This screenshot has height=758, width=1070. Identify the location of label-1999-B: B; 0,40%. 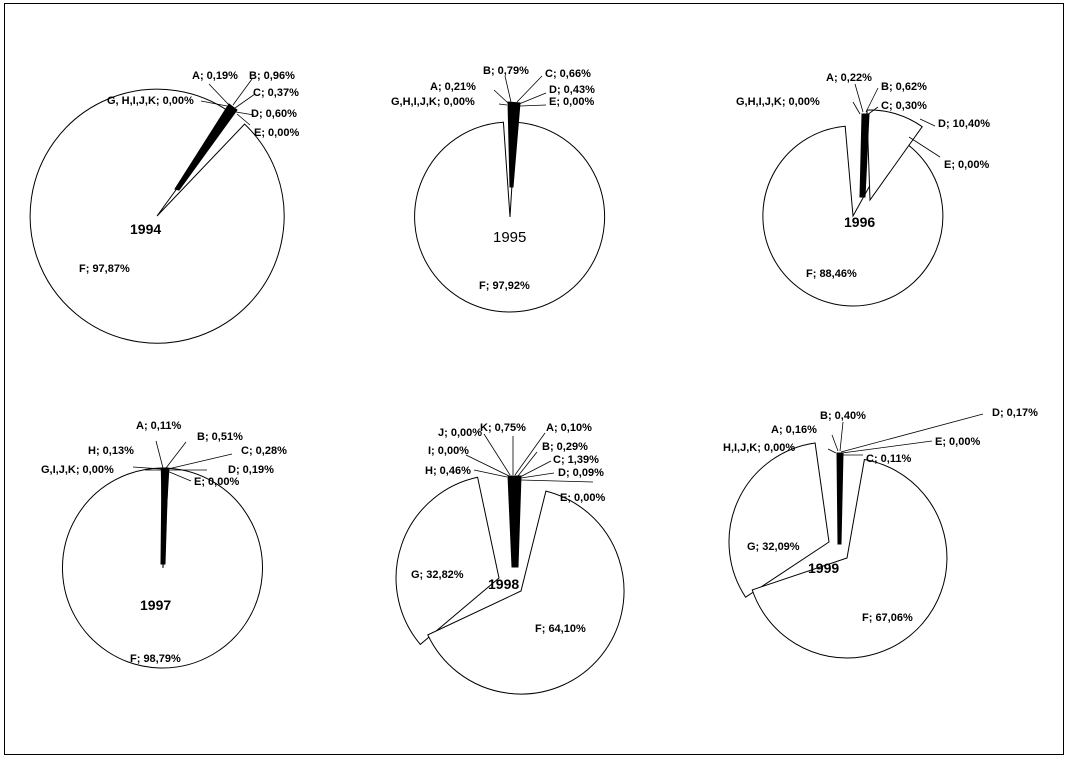
(843, 416).